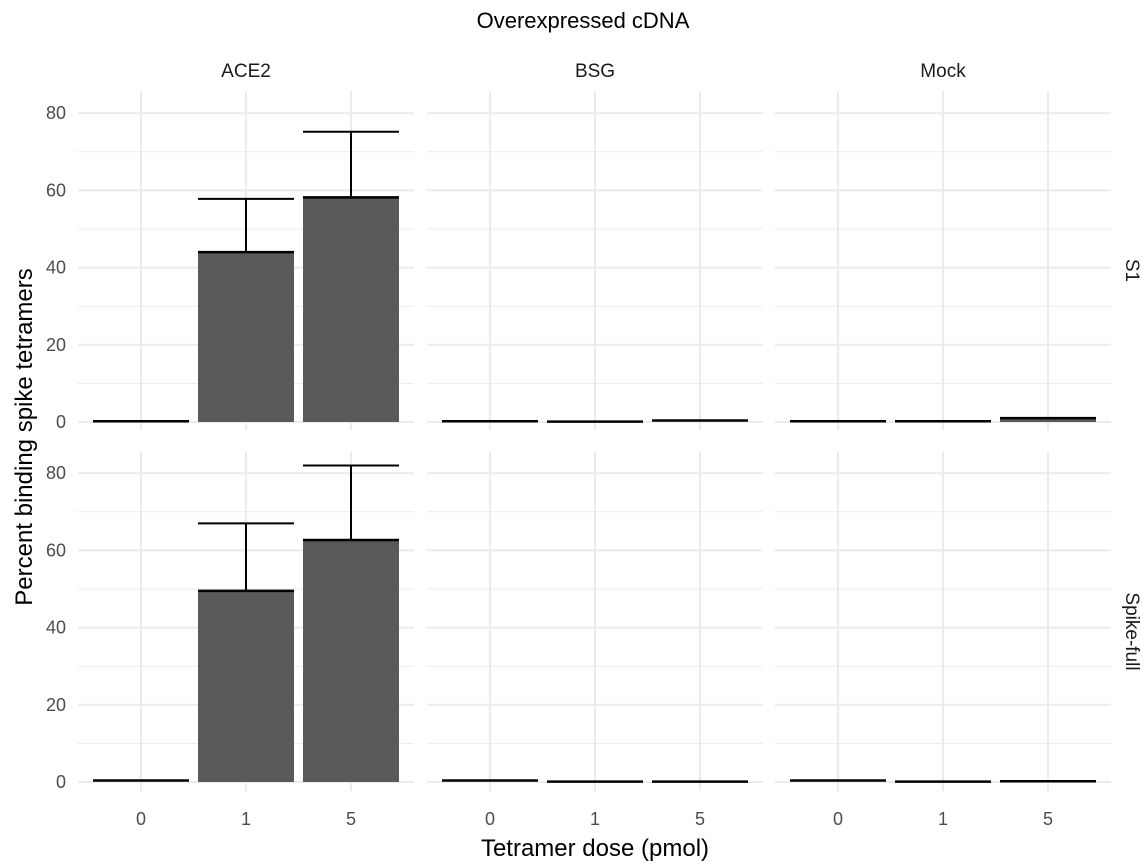  What do you see at coordinates (583, 20) in the screenshot?
I see `chart-title: Overexpressed cDNA` at bounding box center [583, 20].